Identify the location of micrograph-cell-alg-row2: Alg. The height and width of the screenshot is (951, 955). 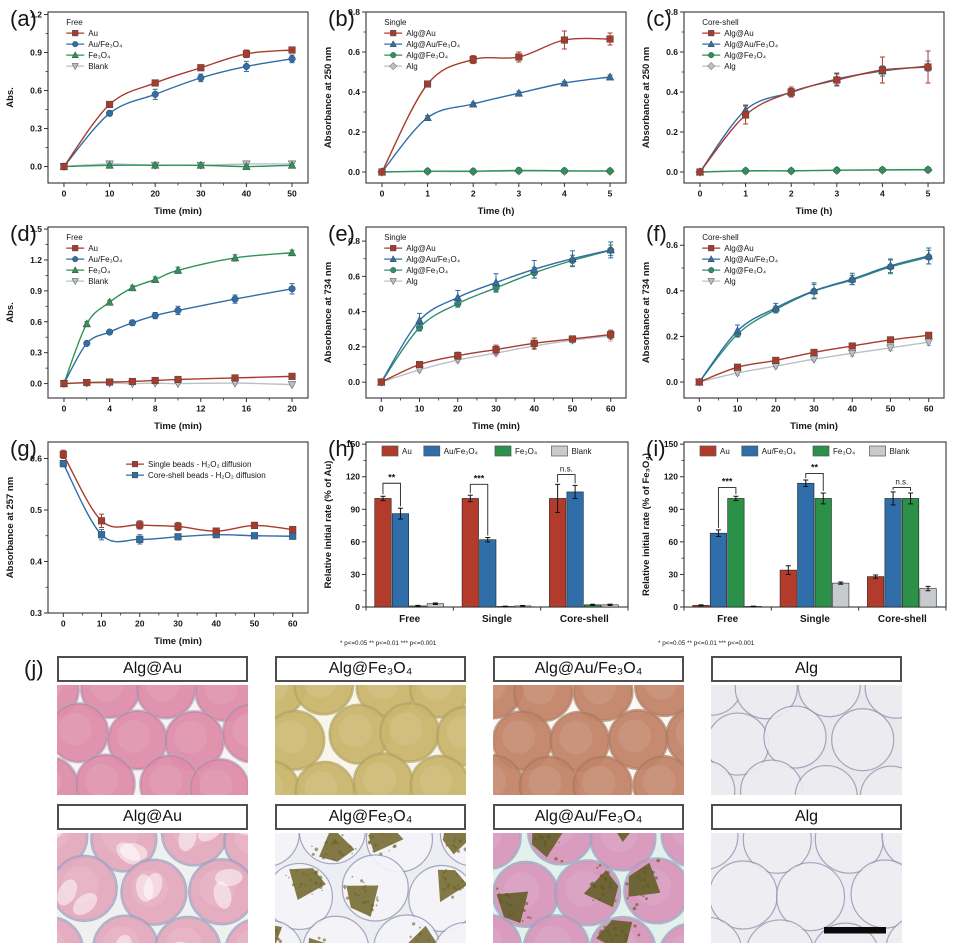
(806, 873).